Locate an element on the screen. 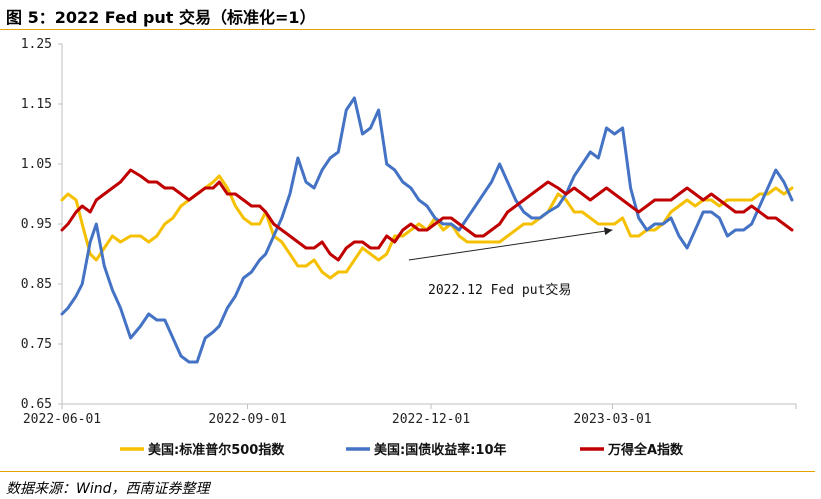 The height and width of the screenshot is (499, 821). figure-title: 图 5：2022 Fed put 交易（标准化=1） is located at coordinates (161, 17).